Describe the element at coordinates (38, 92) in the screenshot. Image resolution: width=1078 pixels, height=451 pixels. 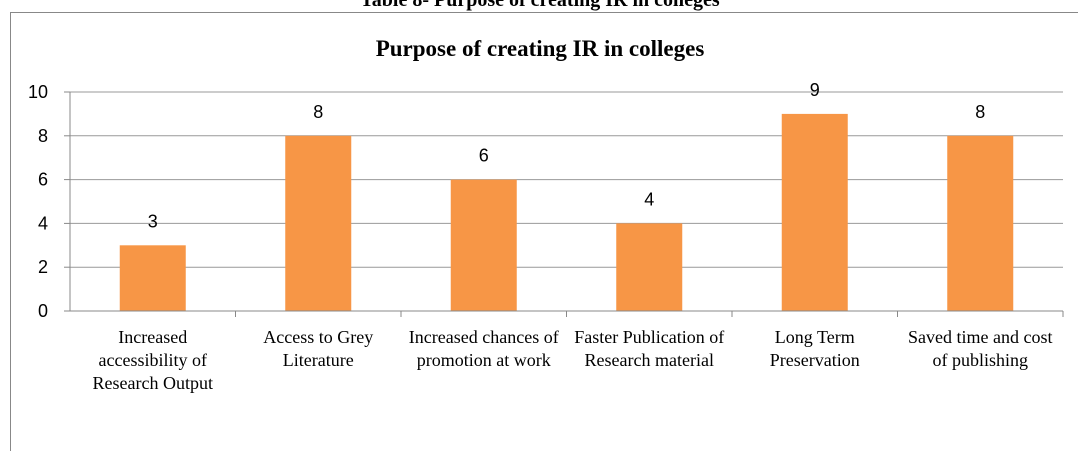
I see `y-tick-label: 10` at that location.